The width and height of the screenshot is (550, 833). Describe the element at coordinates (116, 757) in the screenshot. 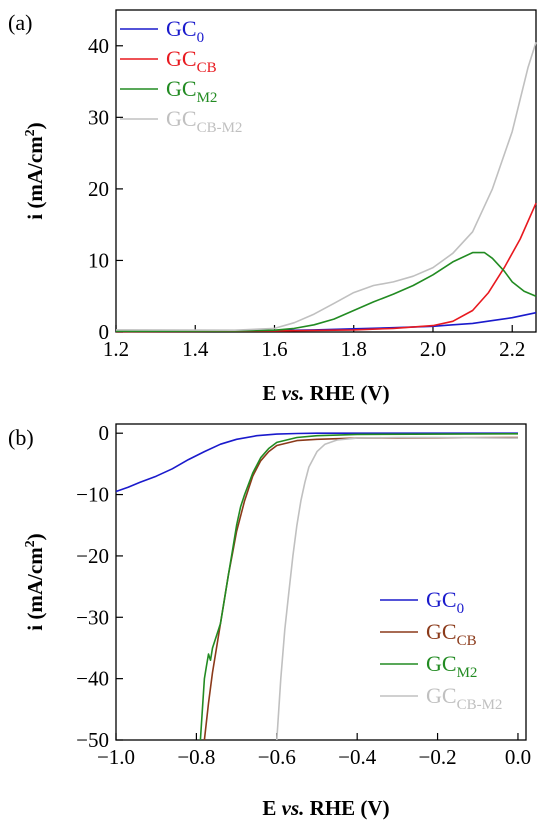

I see `panel-b-x-tick-label: −1.0` at that location.